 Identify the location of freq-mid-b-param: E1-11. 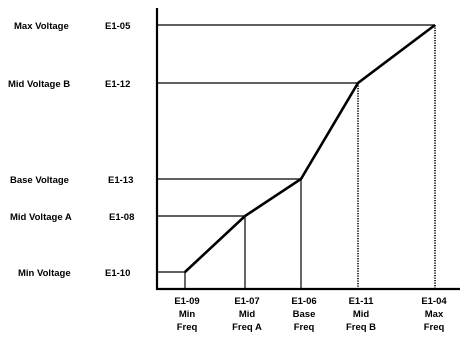
(362, 301).